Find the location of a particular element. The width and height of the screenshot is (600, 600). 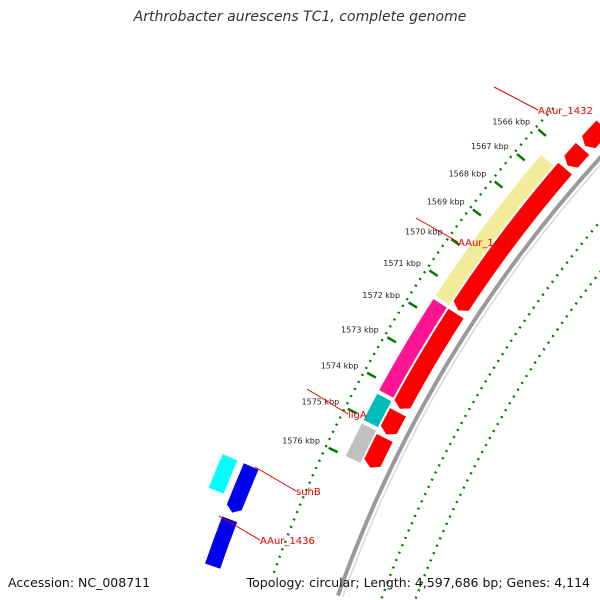

gene-suhb is located at coordinates (377, 410).